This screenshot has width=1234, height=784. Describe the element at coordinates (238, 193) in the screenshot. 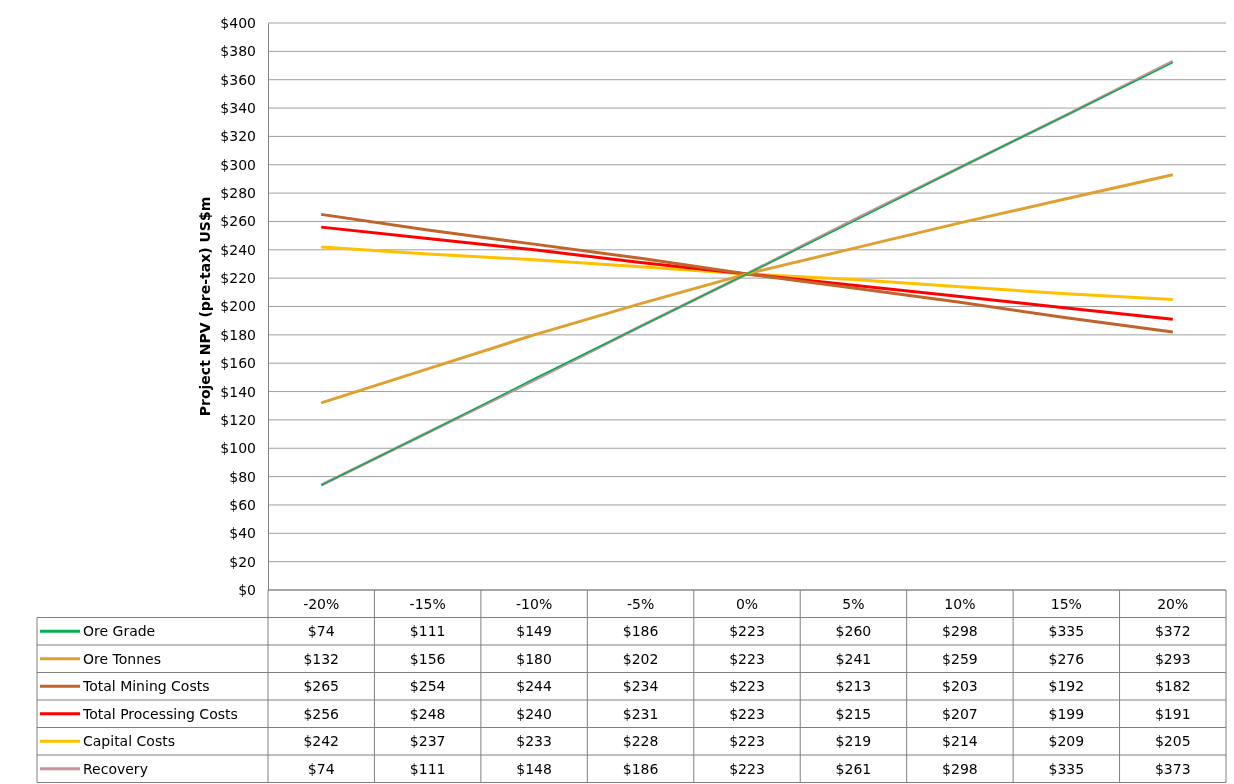

I see `y-tick-label: $280` at that location.